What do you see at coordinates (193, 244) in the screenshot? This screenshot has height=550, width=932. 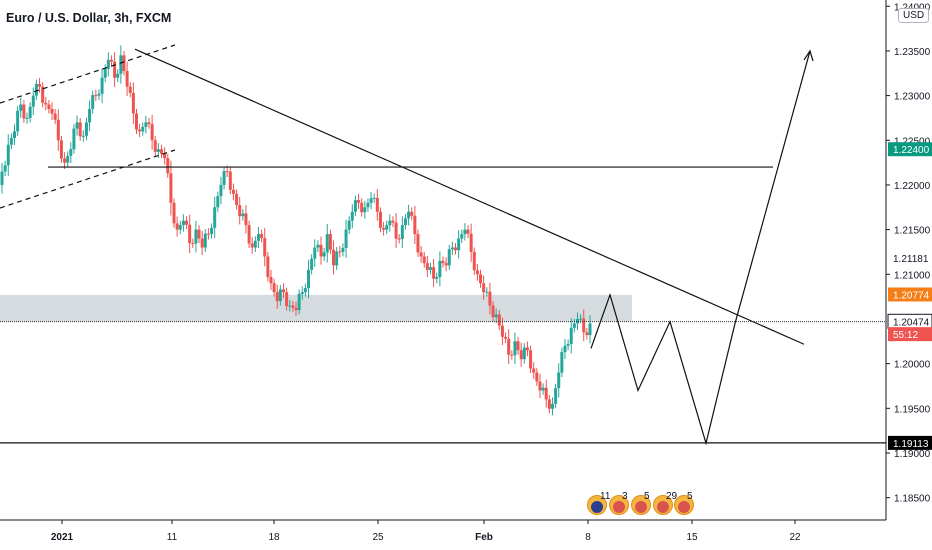 I see `candle-30-b` at bounding box center [193, 244].